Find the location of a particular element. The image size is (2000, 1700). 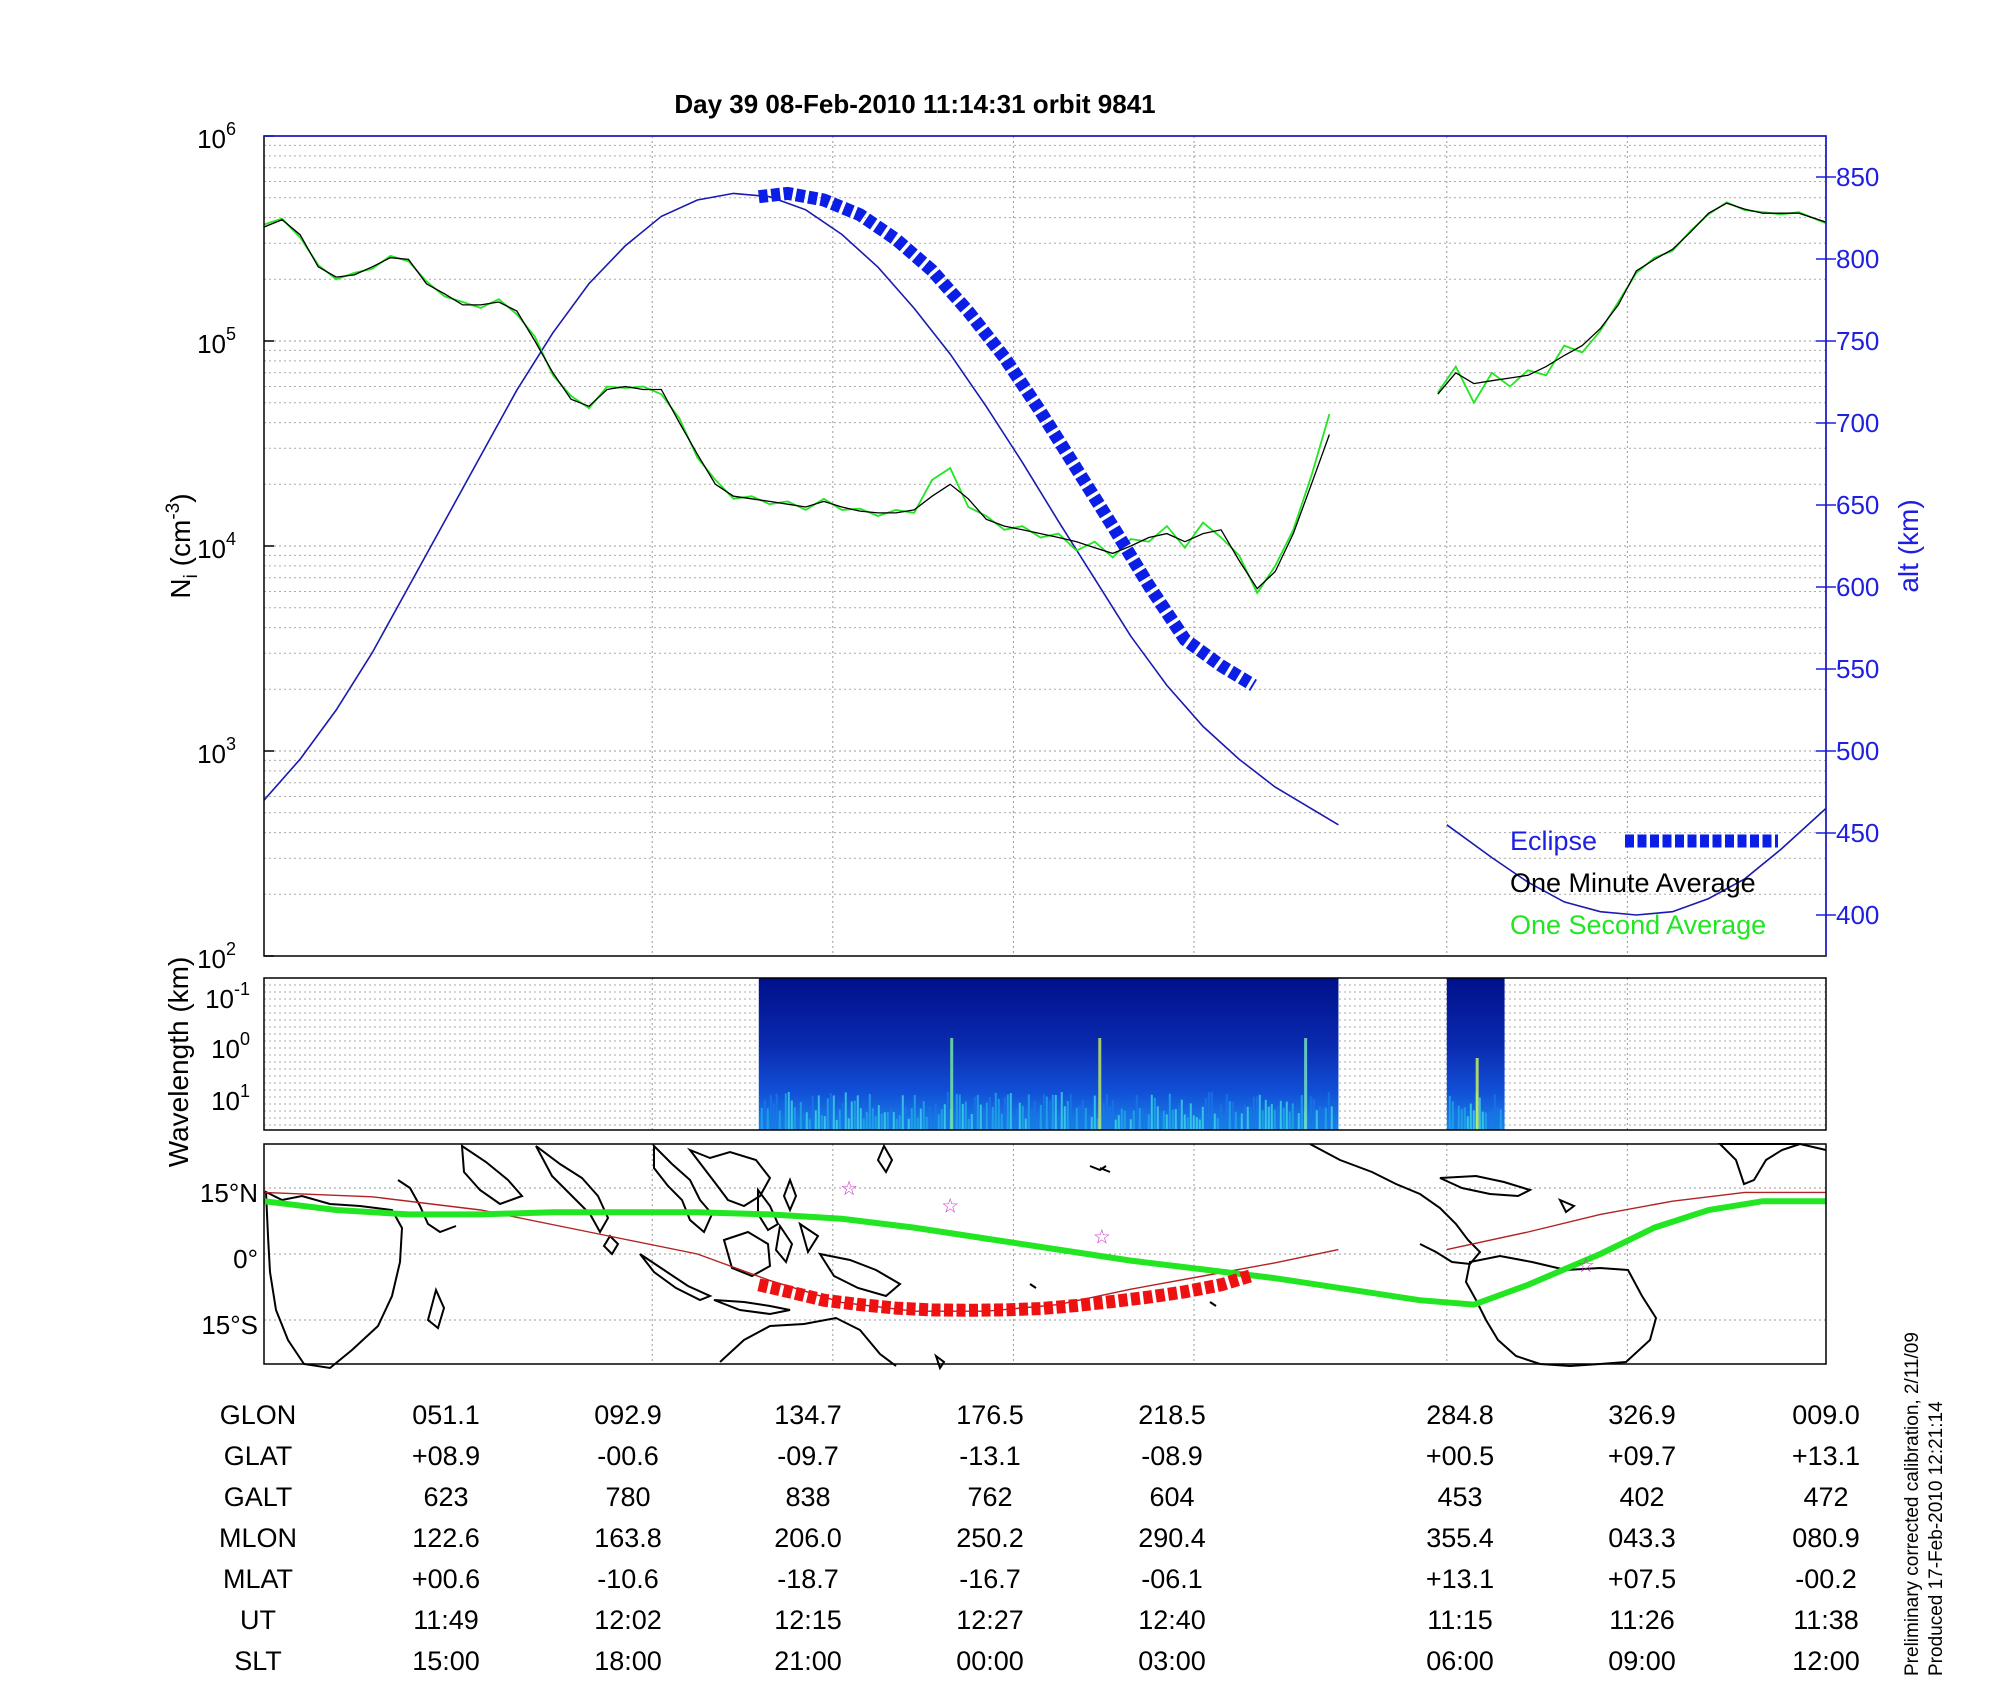

star-marker: ☆ is located at coordinates (950, 1207).